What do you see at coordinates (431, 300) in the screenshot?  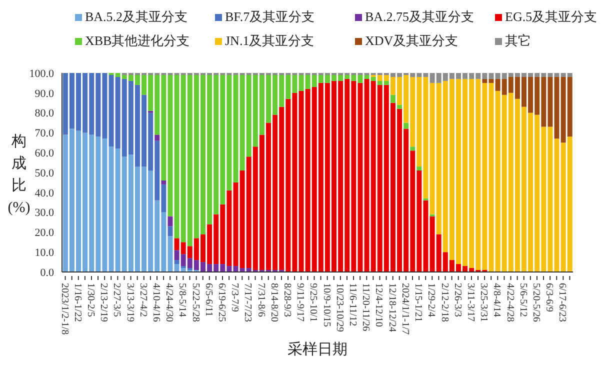 I see `x-tick-label: 1/29-2/4` at bounding box center [431, 300].